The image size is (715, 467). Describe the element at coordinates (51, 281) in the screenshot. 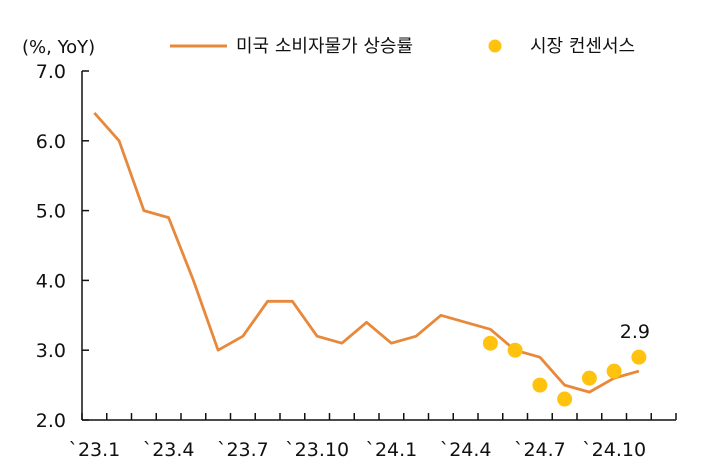

I see `y-tick-label: 4.0` at that location.